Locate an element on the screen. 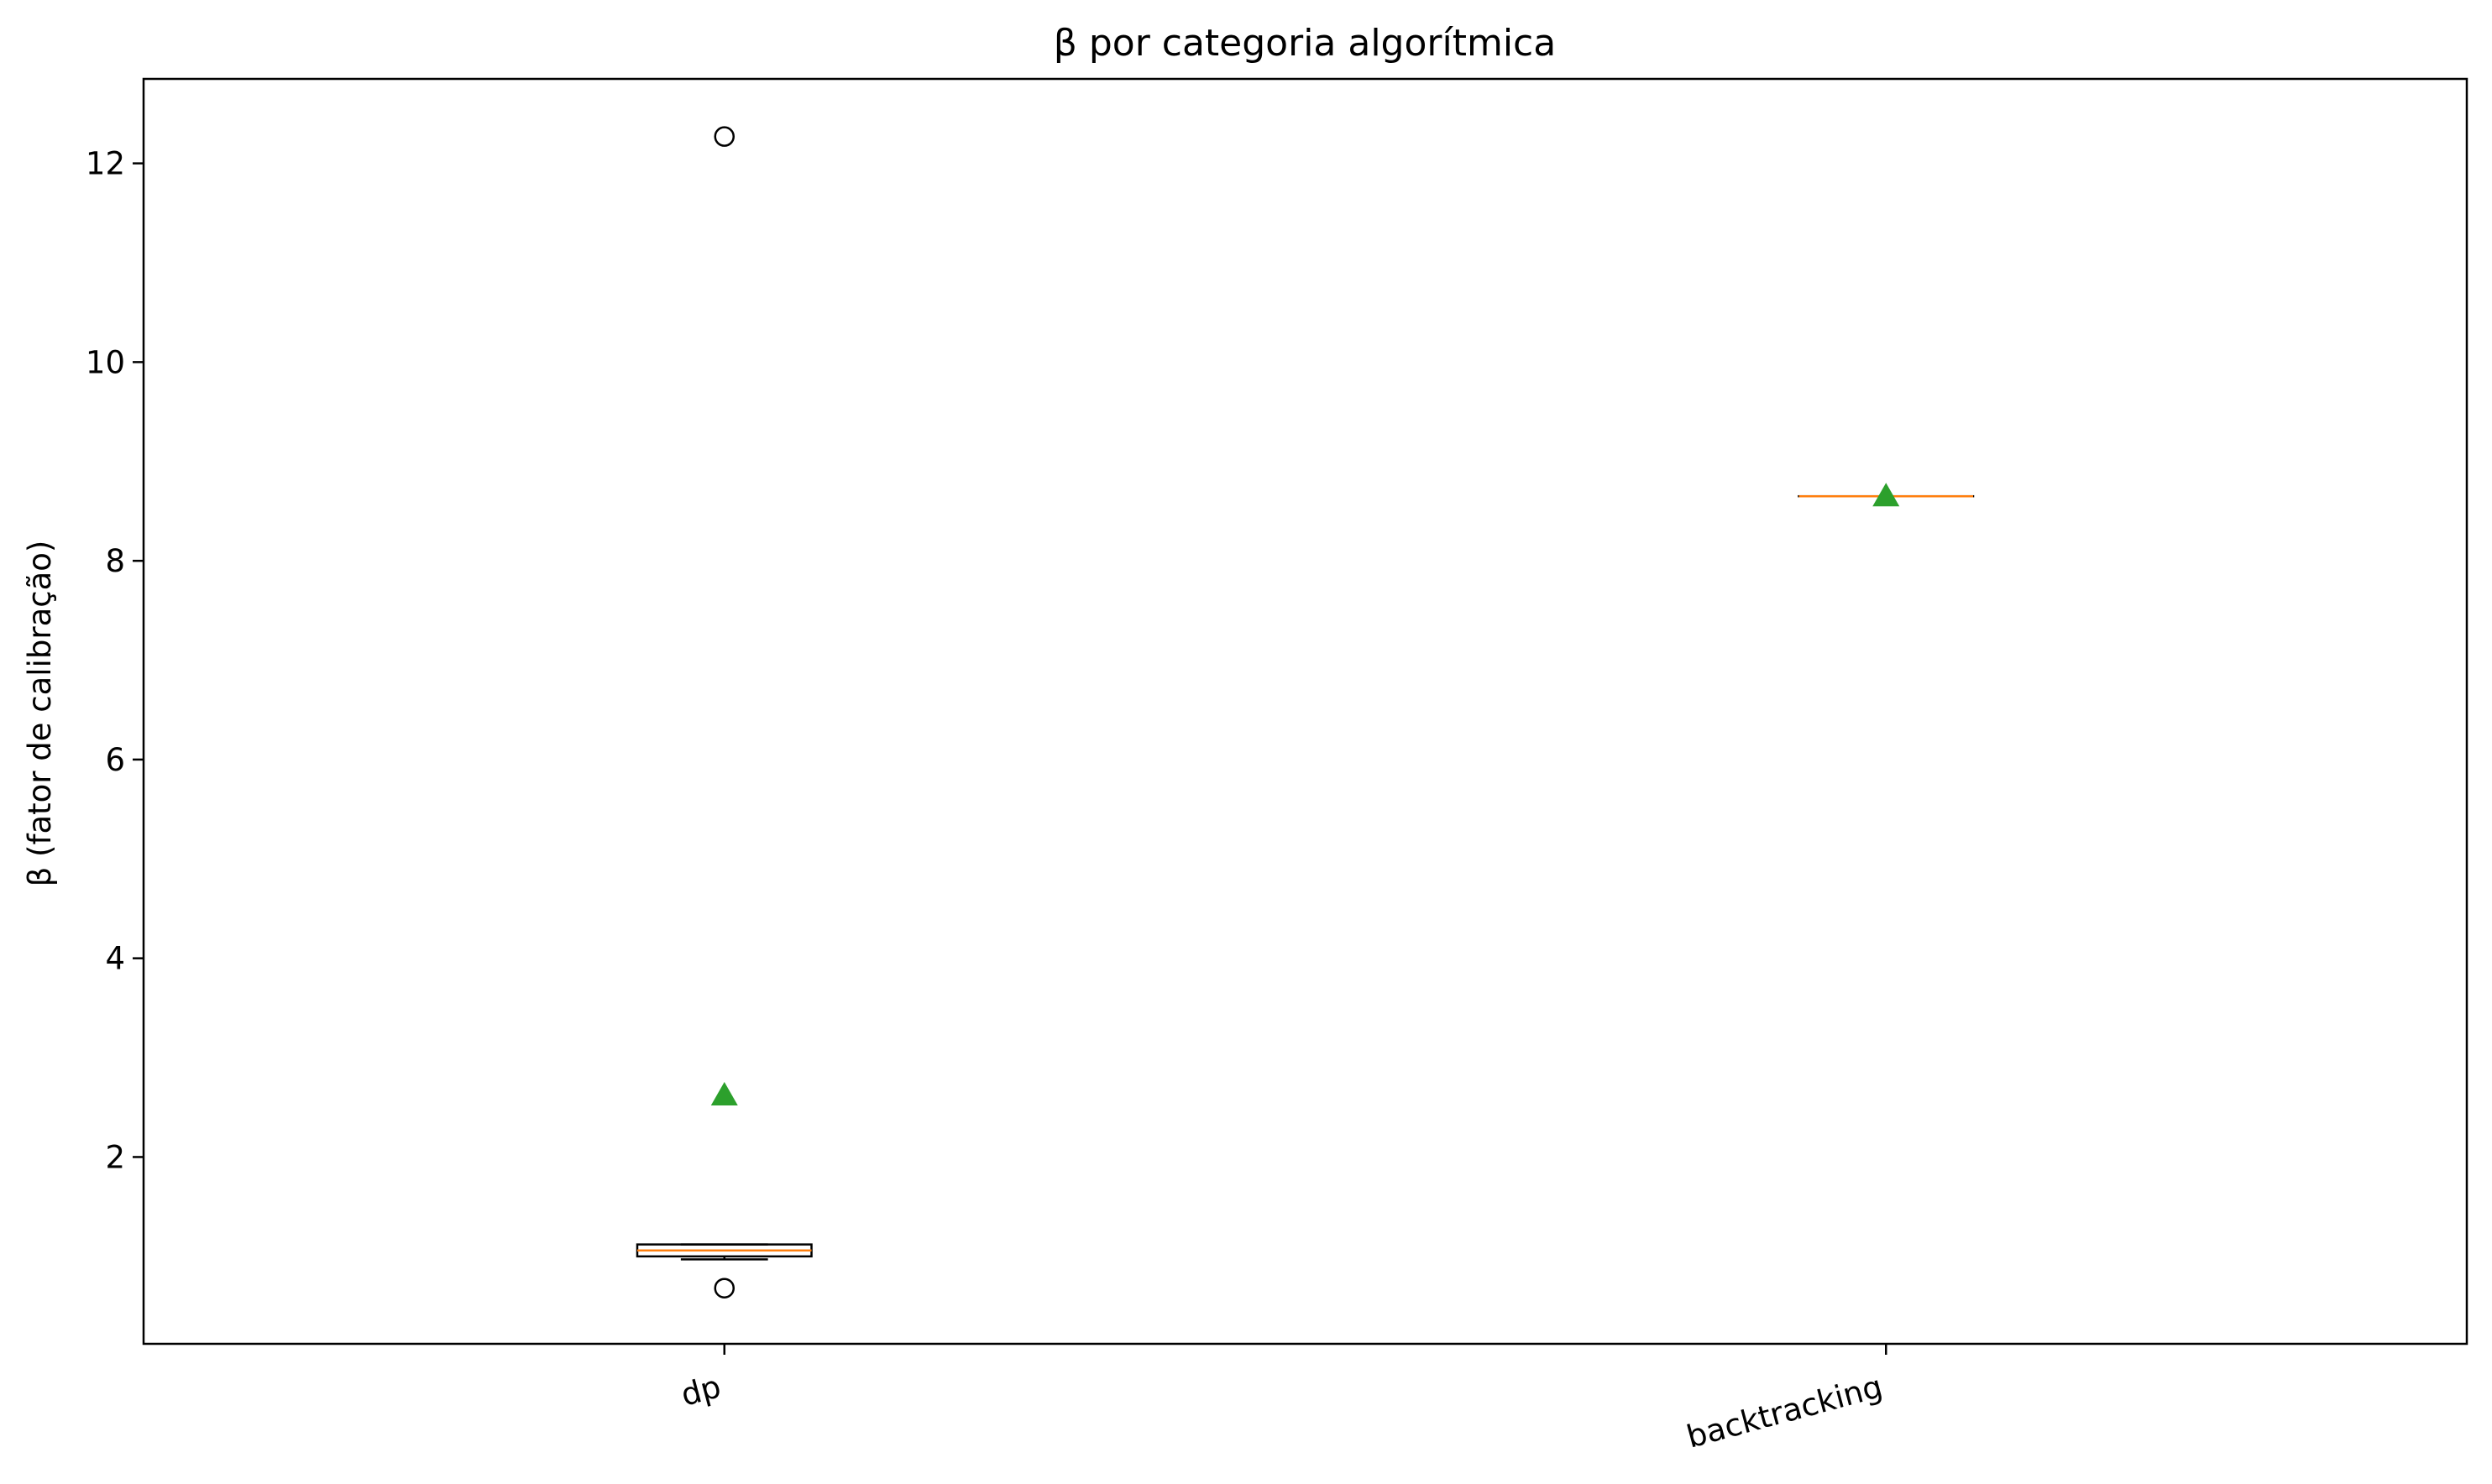 This screenshot has height=1484, width=2492. y-tick-label: 6 is located at coordinates (115, 760).